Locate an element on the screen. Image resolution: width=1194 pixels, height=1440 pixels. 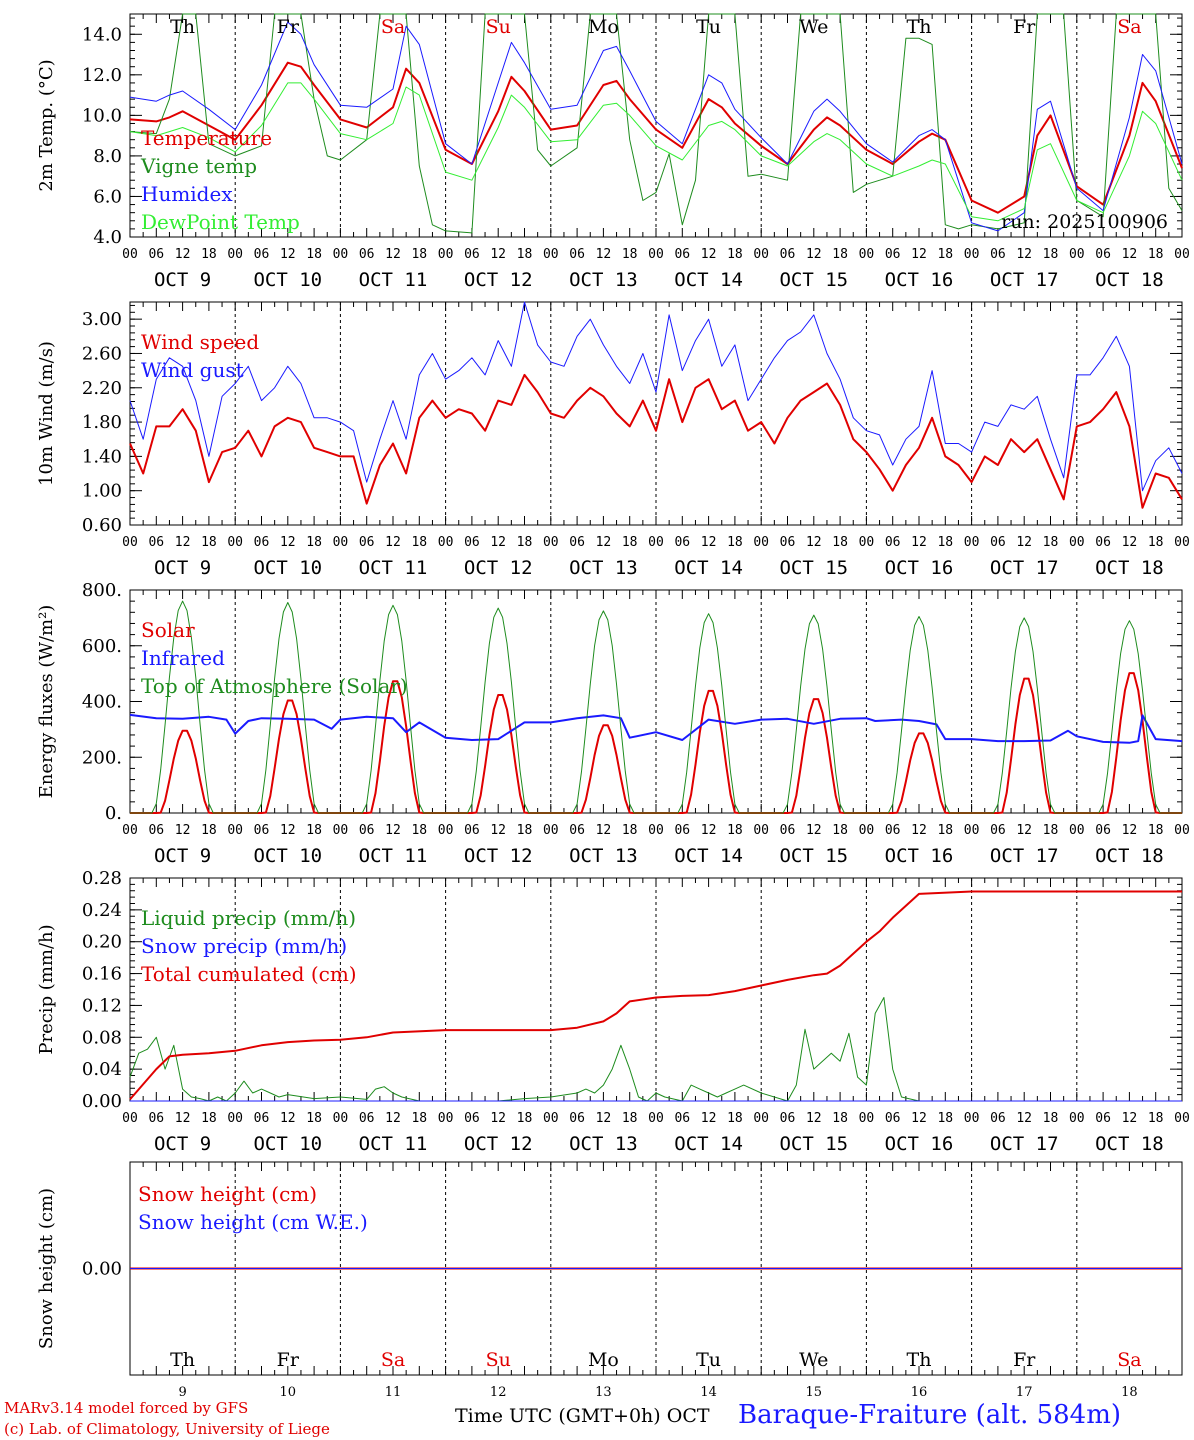
y-axis-label: 10m Wind (m/s) is located at coordinates (46, 413).